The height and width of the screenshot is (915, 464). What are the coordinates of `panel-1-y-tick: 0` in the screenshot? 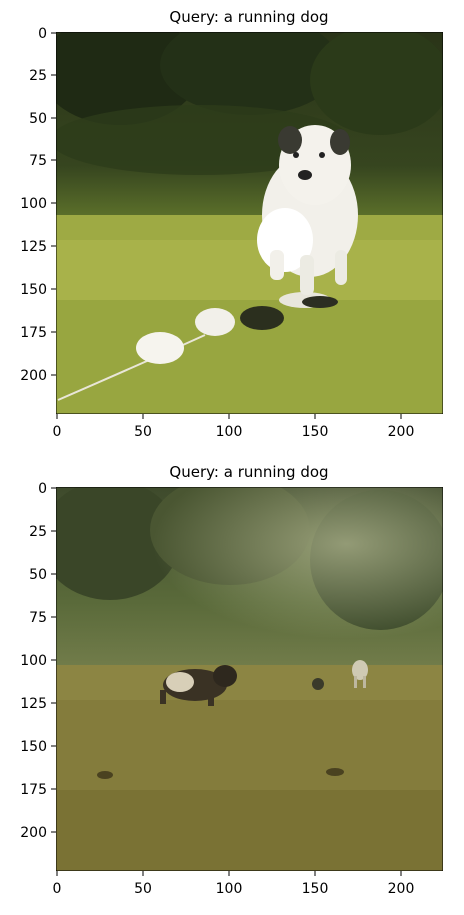 It's located at (42, 34).